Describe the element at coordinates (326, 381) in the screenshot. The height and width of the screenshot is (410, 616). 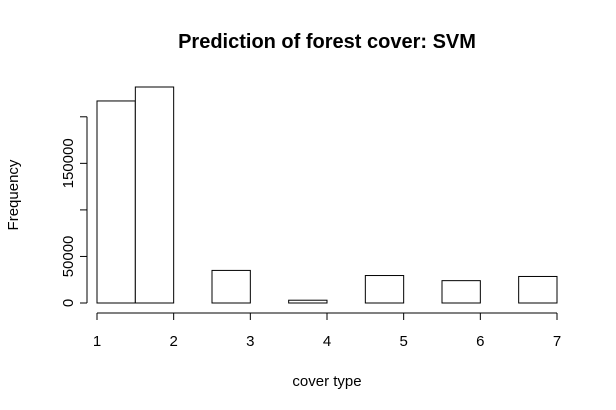
I see `x-axis-label: cover type` at that location.